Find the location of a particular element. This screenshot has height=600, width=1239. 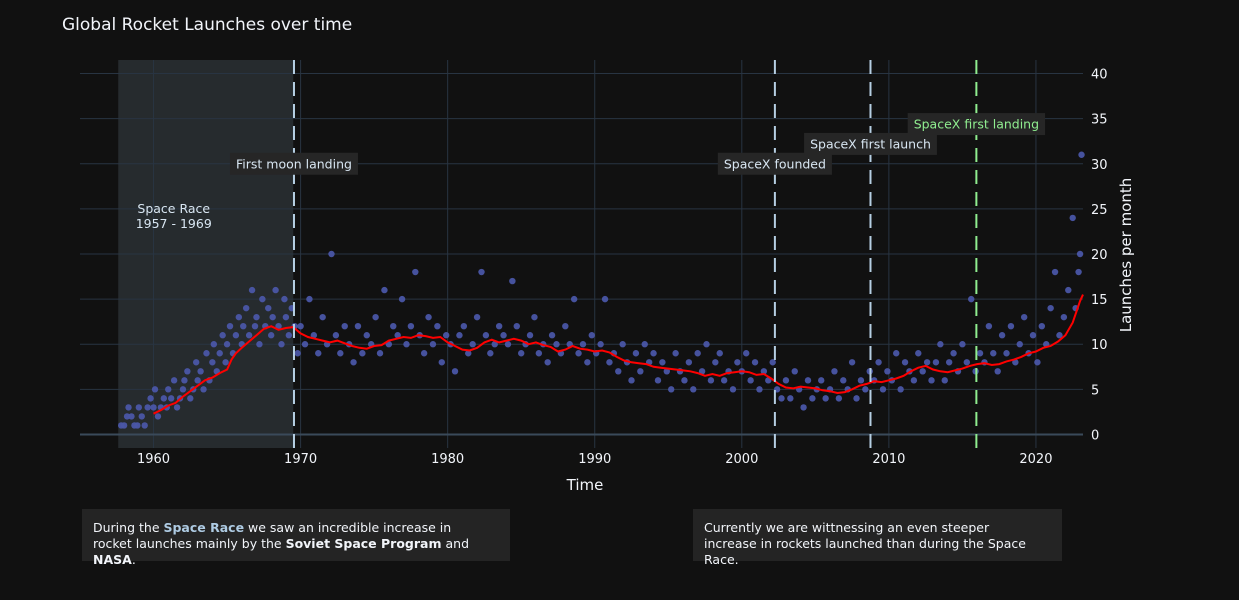

space-race-label: Space Race is located at coordinates (173, 208).